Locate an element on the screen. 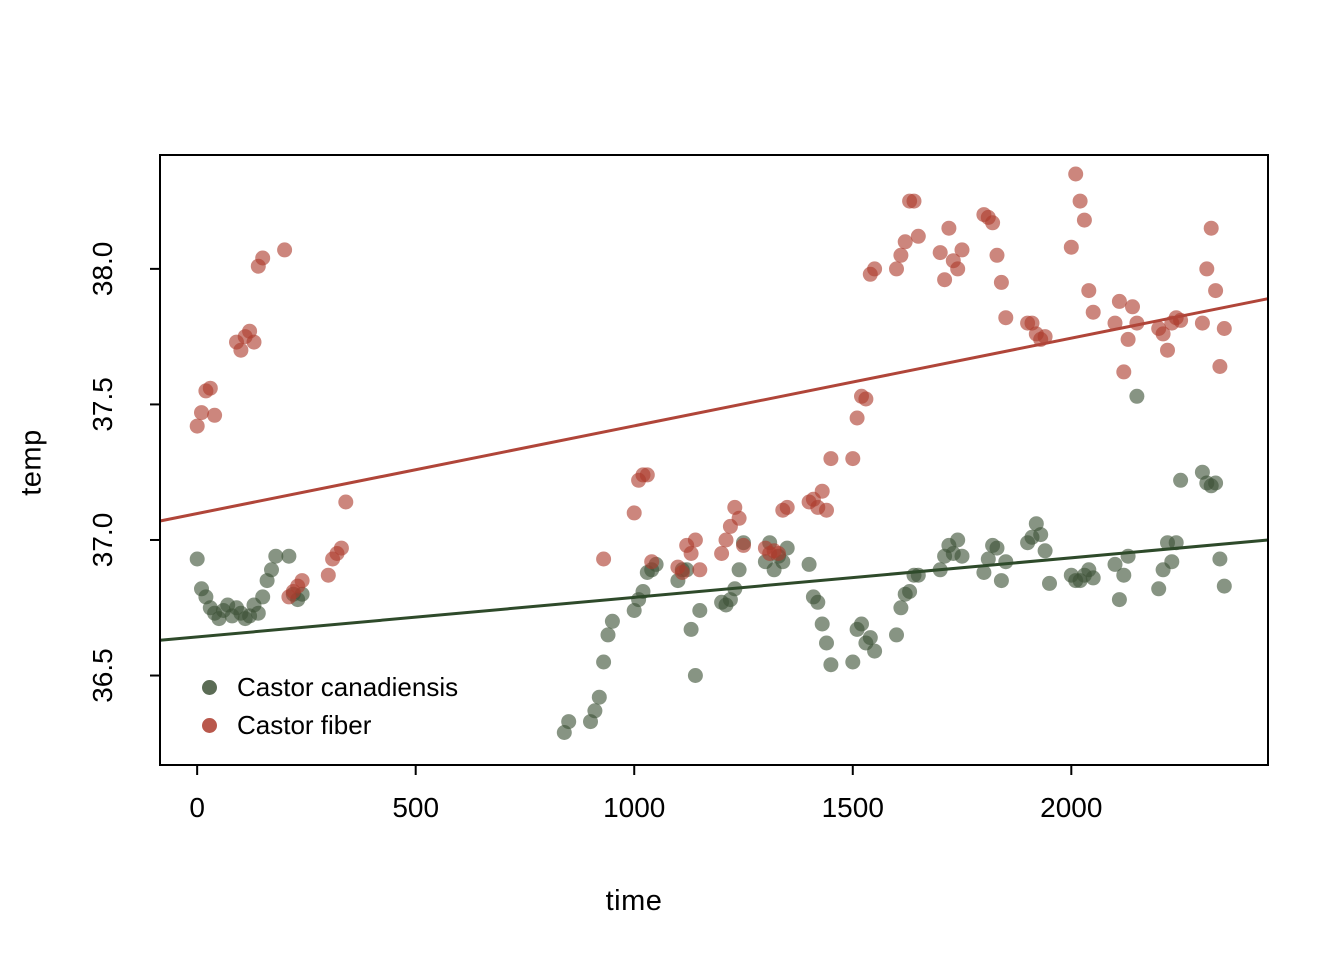 Image resolution: width=1344 pixels, height=960 pixels. legend-swatch-canadiensis-icon is located at coordinates (209, 687).